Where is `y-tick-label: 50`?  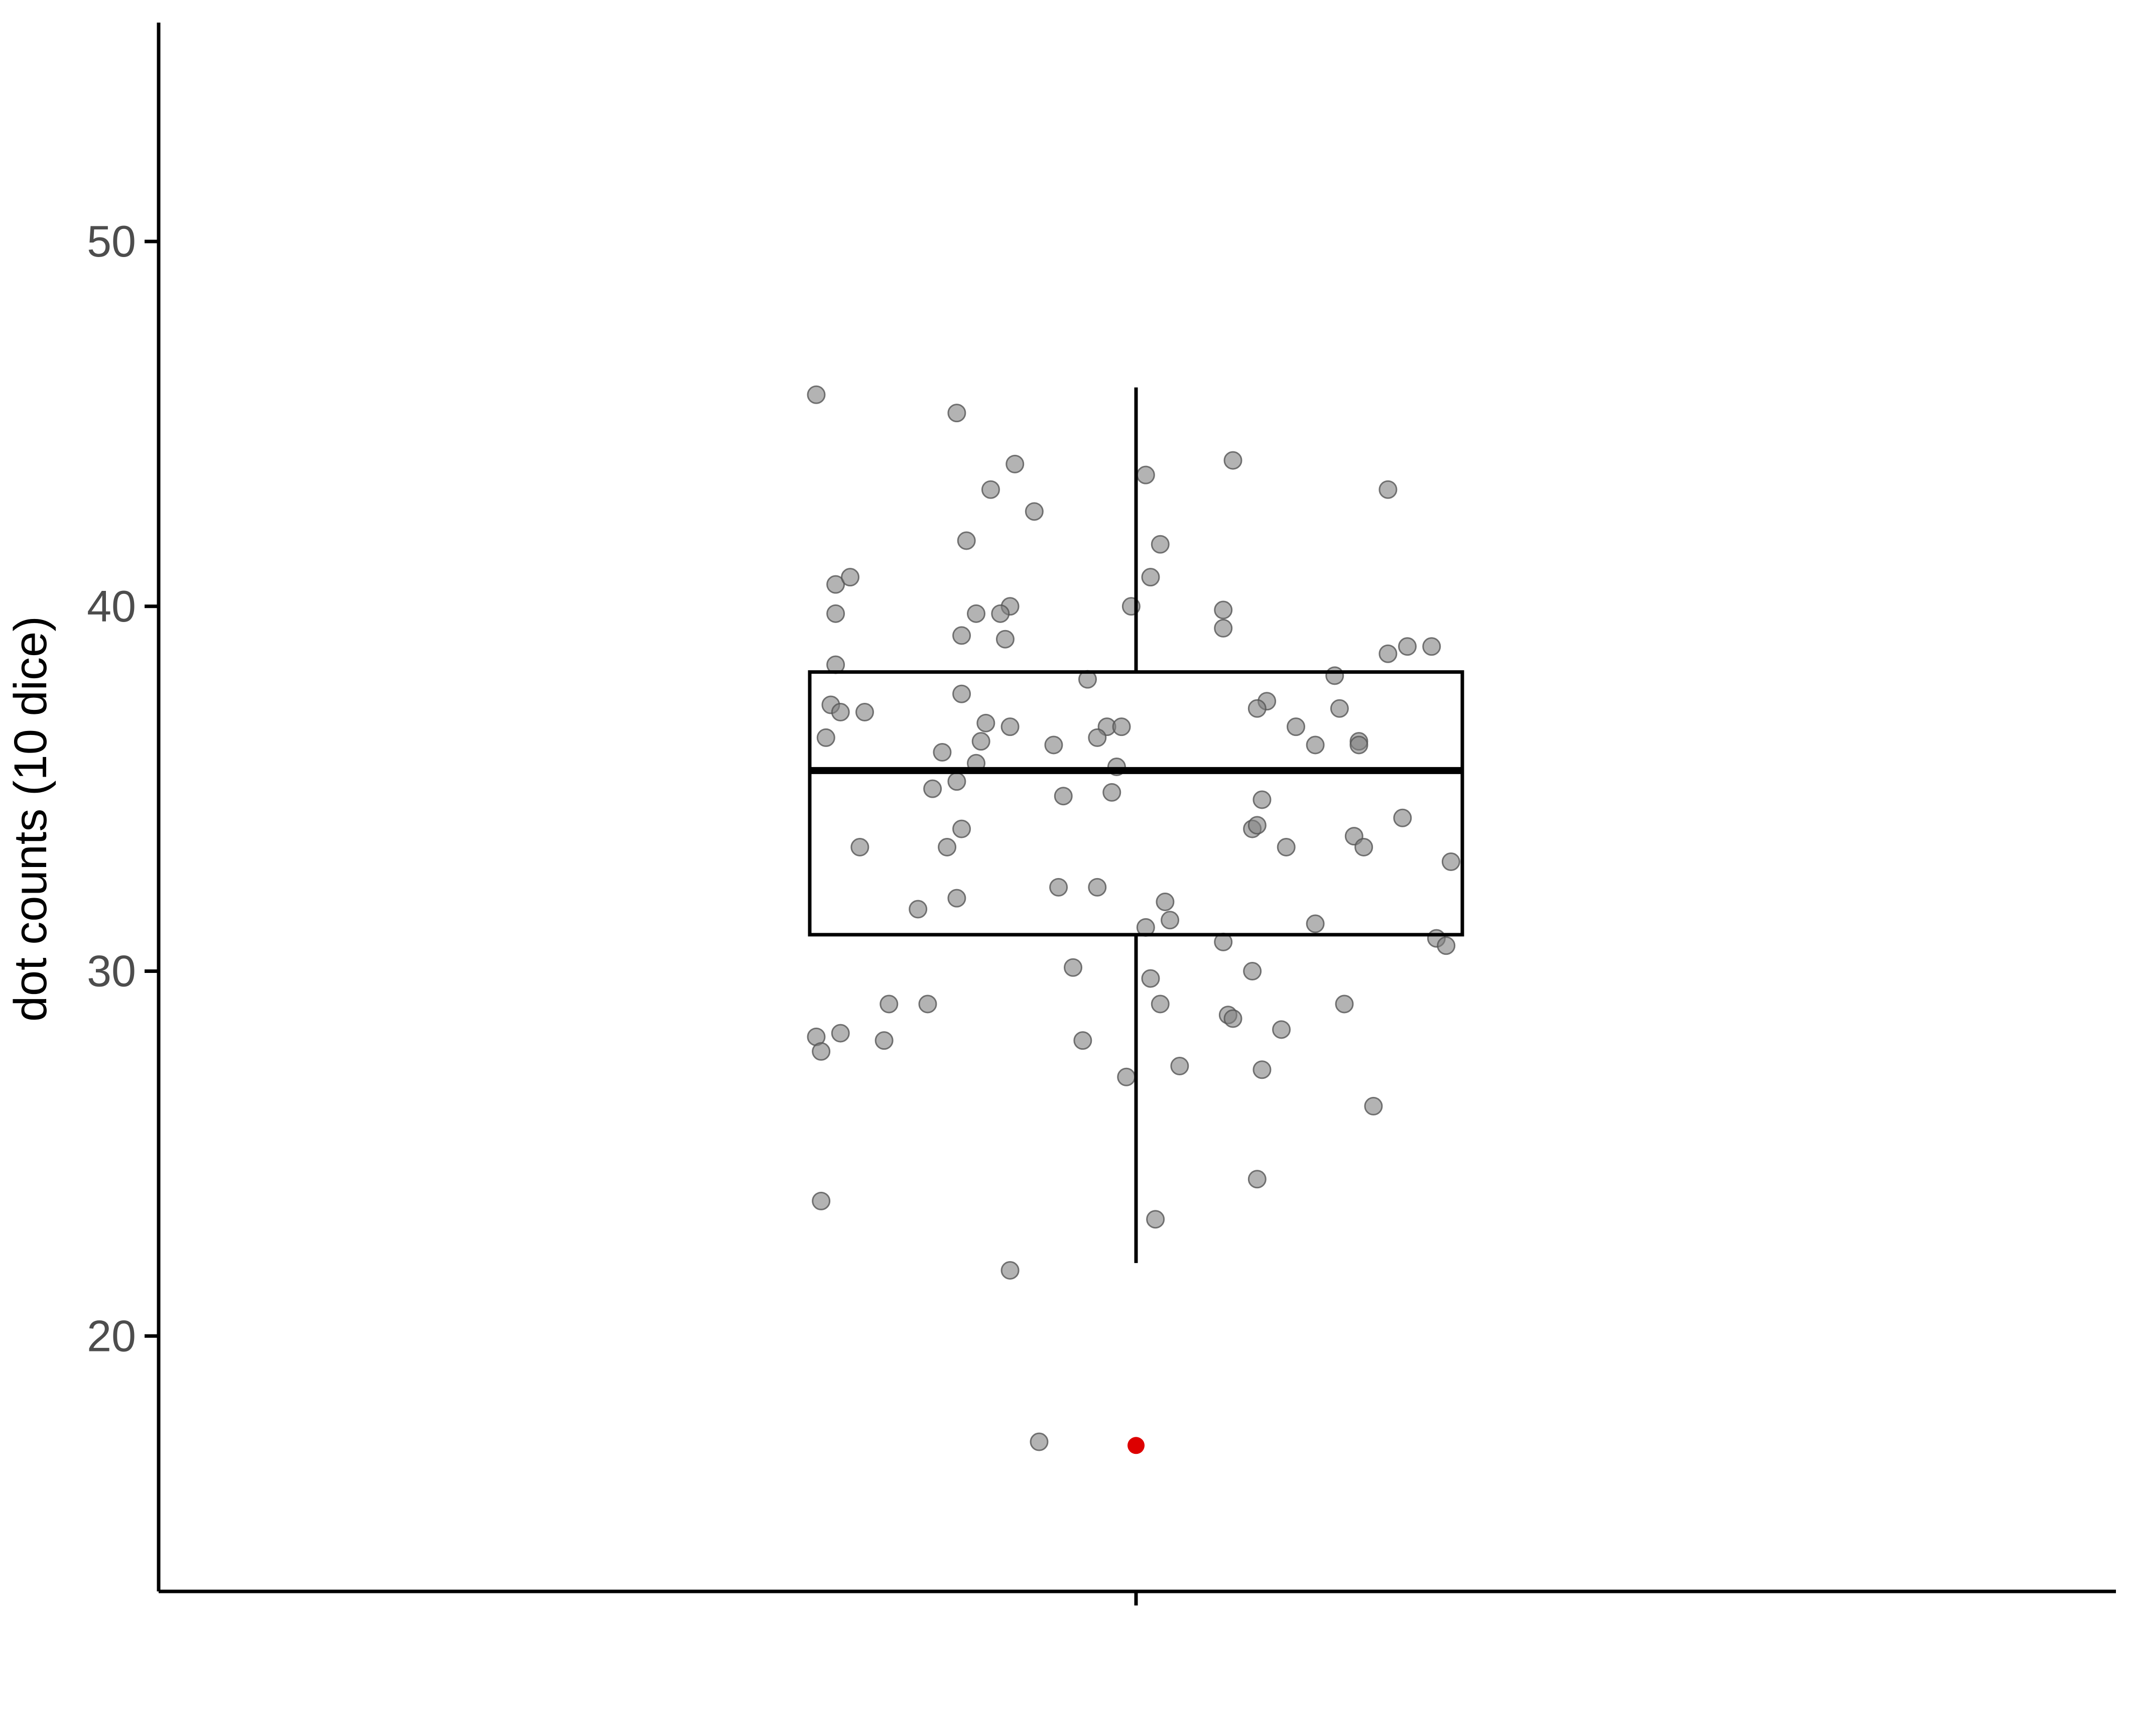 y-tick-label: 50 is located at coordinates (111, 241).